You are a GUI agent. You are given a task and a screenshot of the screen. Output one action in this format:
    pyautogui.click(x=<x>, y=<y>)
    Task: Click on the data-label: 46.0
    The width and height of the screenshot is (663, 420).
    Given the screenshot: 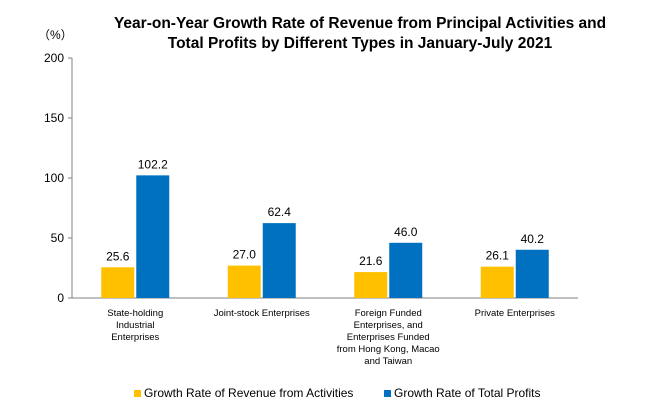 What is the action you would take?
    pyautogui.click(x=406, y=232)
    